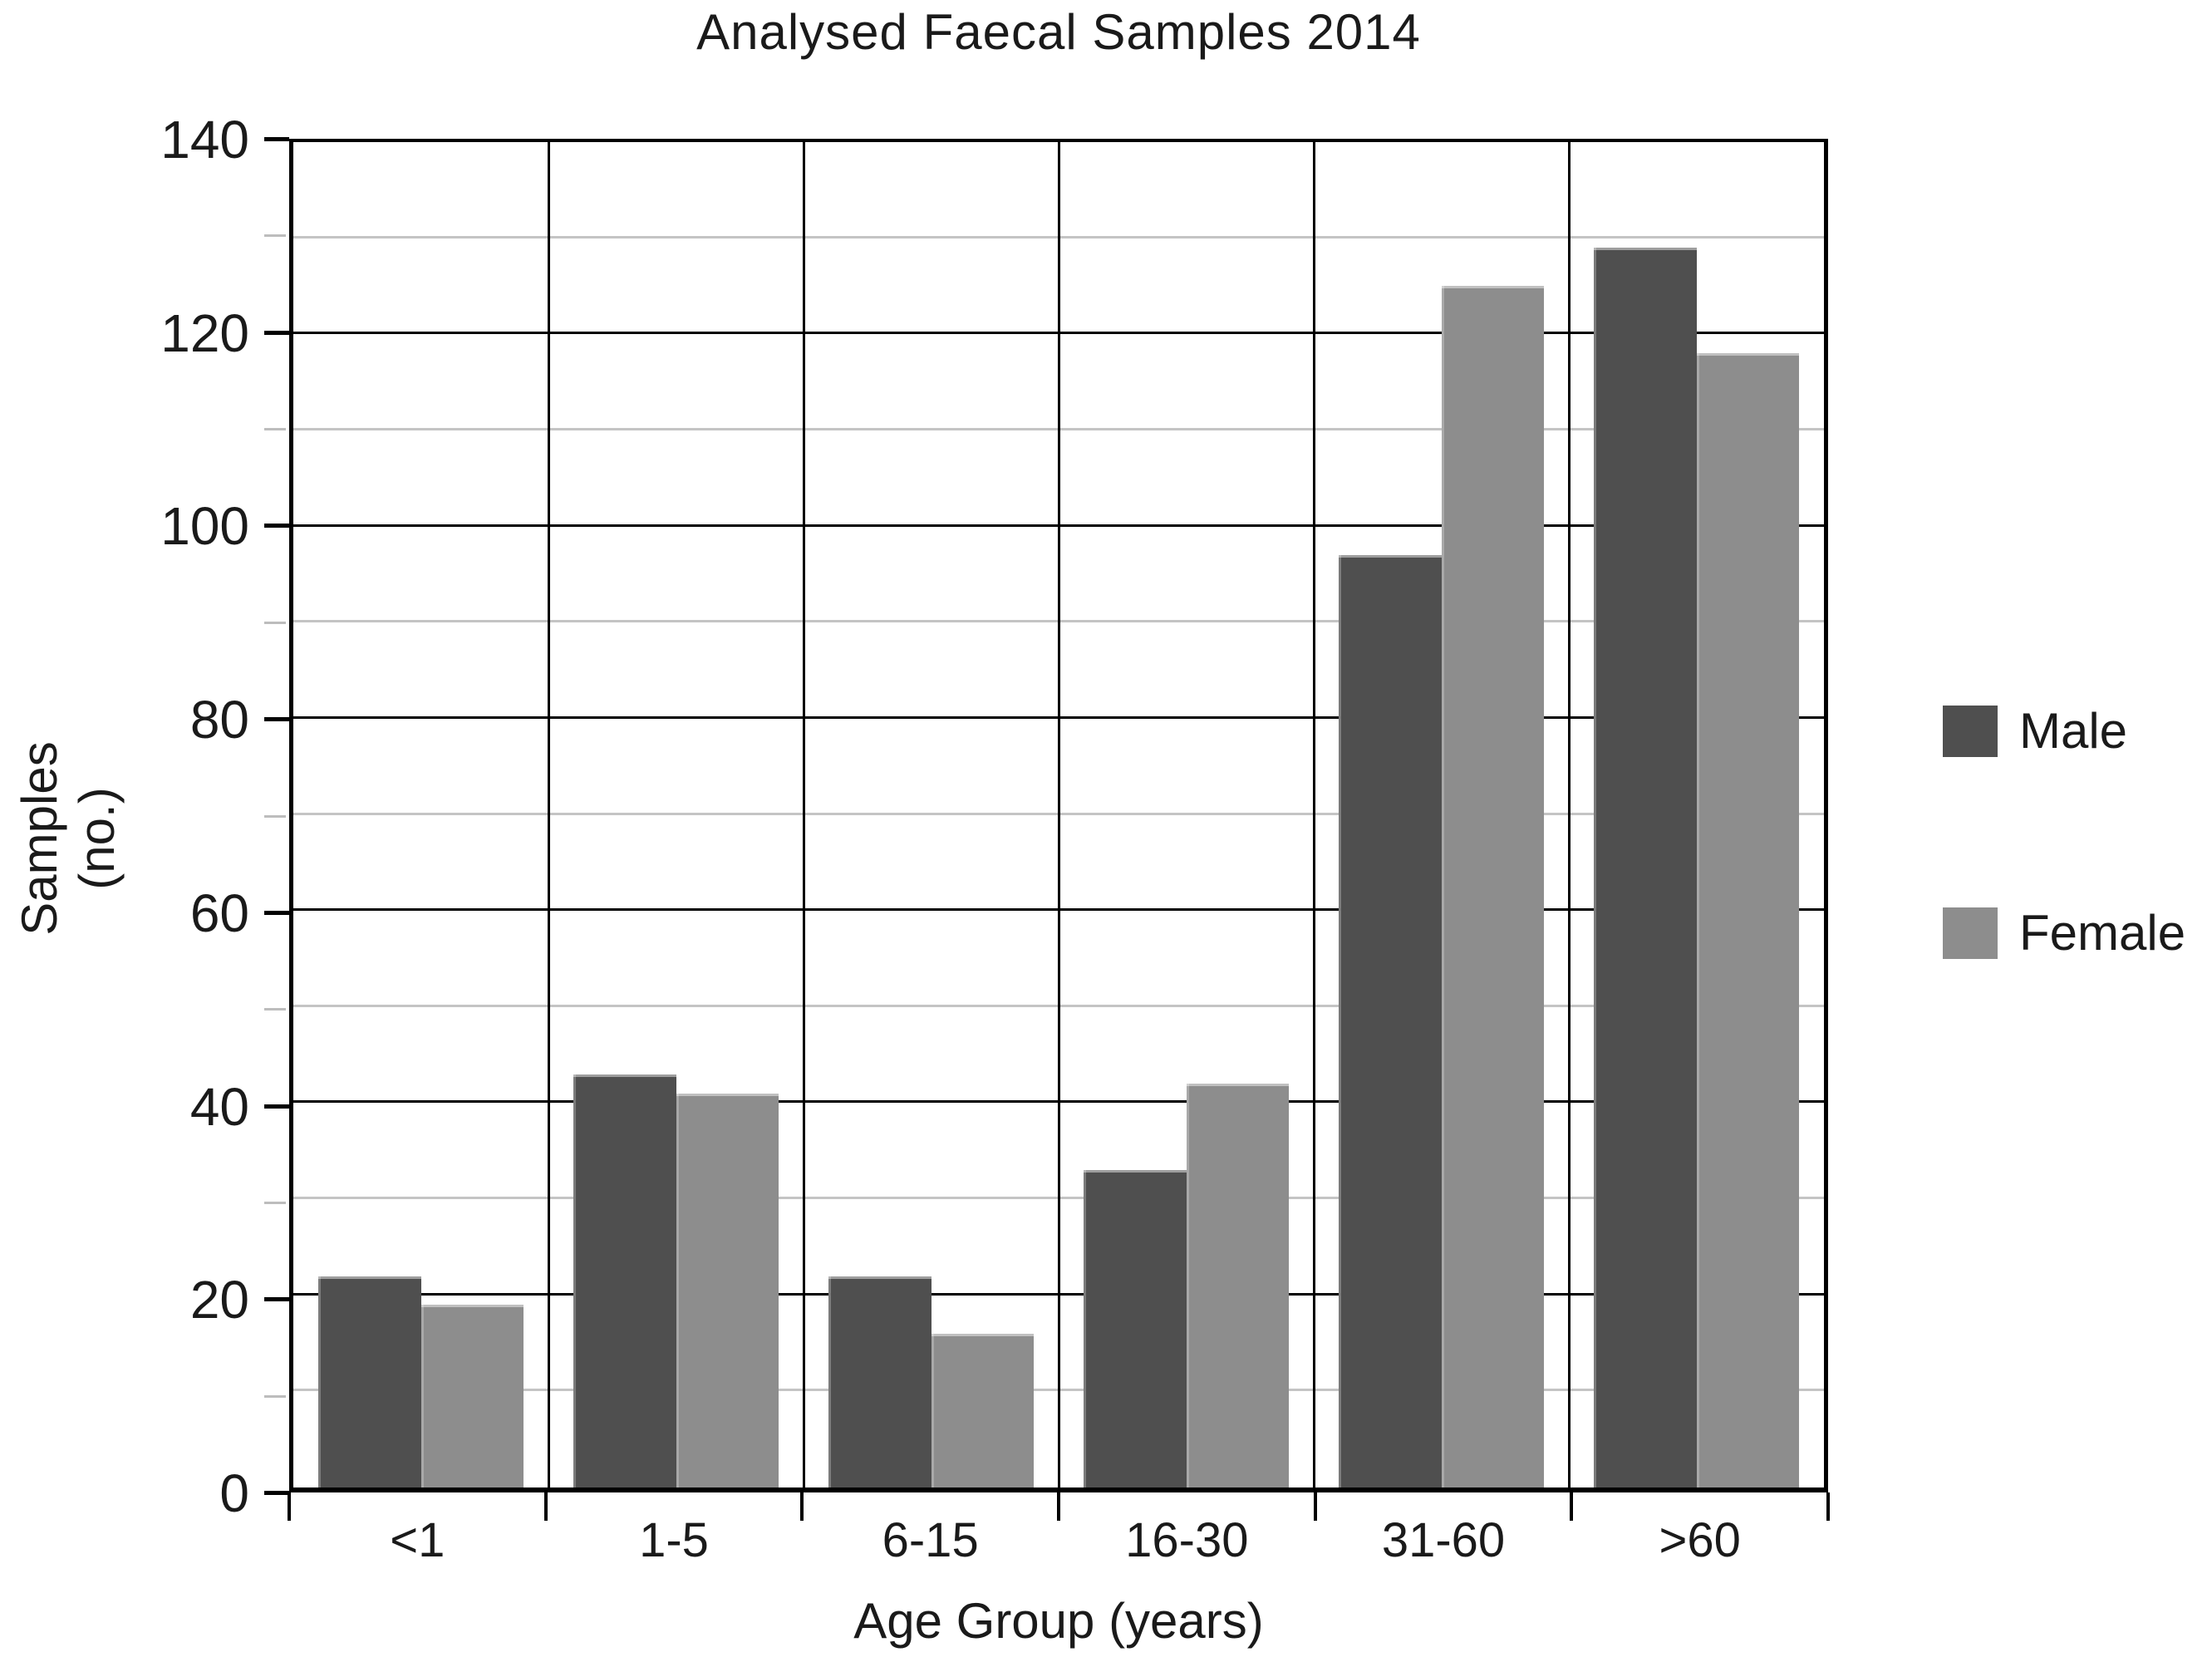 Image resolution: width=2212 pixels, height=1662 pixels. I want to click on y-tick-label-120: 120, so click(204, 332).